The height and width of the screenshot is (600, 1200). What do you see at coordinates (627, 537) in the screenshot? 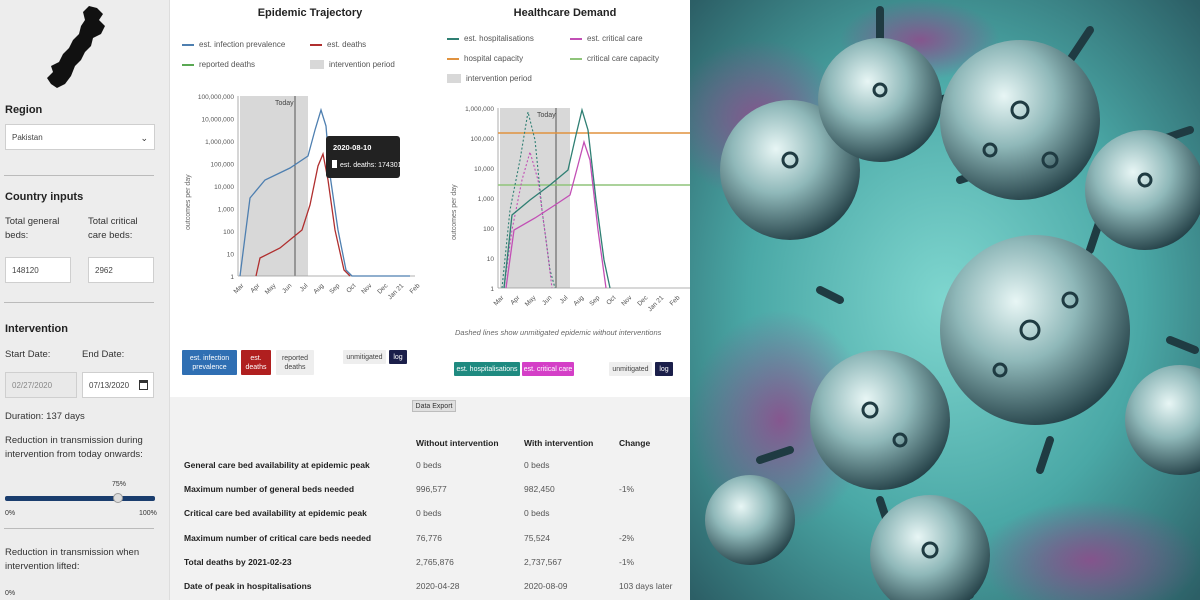
I see `table-cell: -2%` at bounding box center [627, 537].